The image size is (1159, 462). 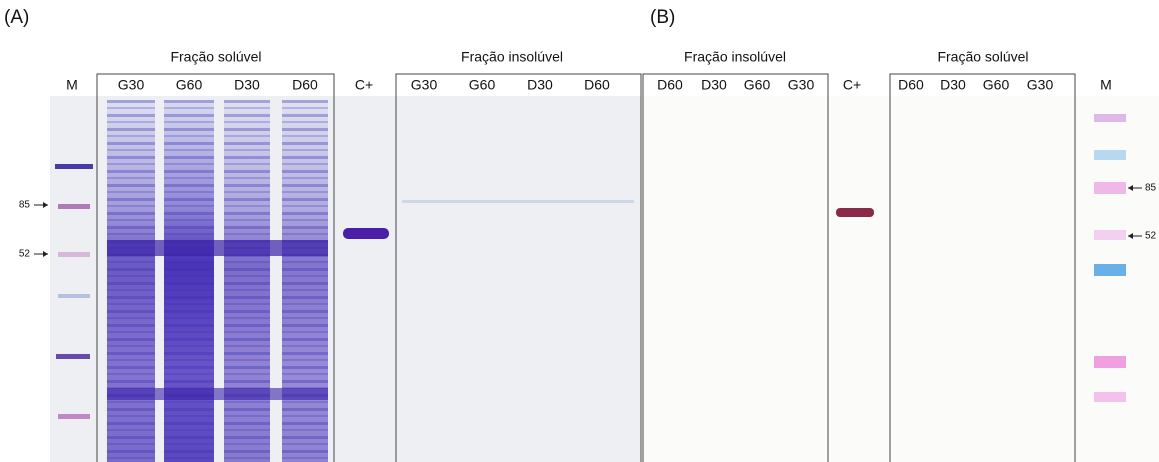 I want to click on marker-bands-a, so click(x=74, y=291).